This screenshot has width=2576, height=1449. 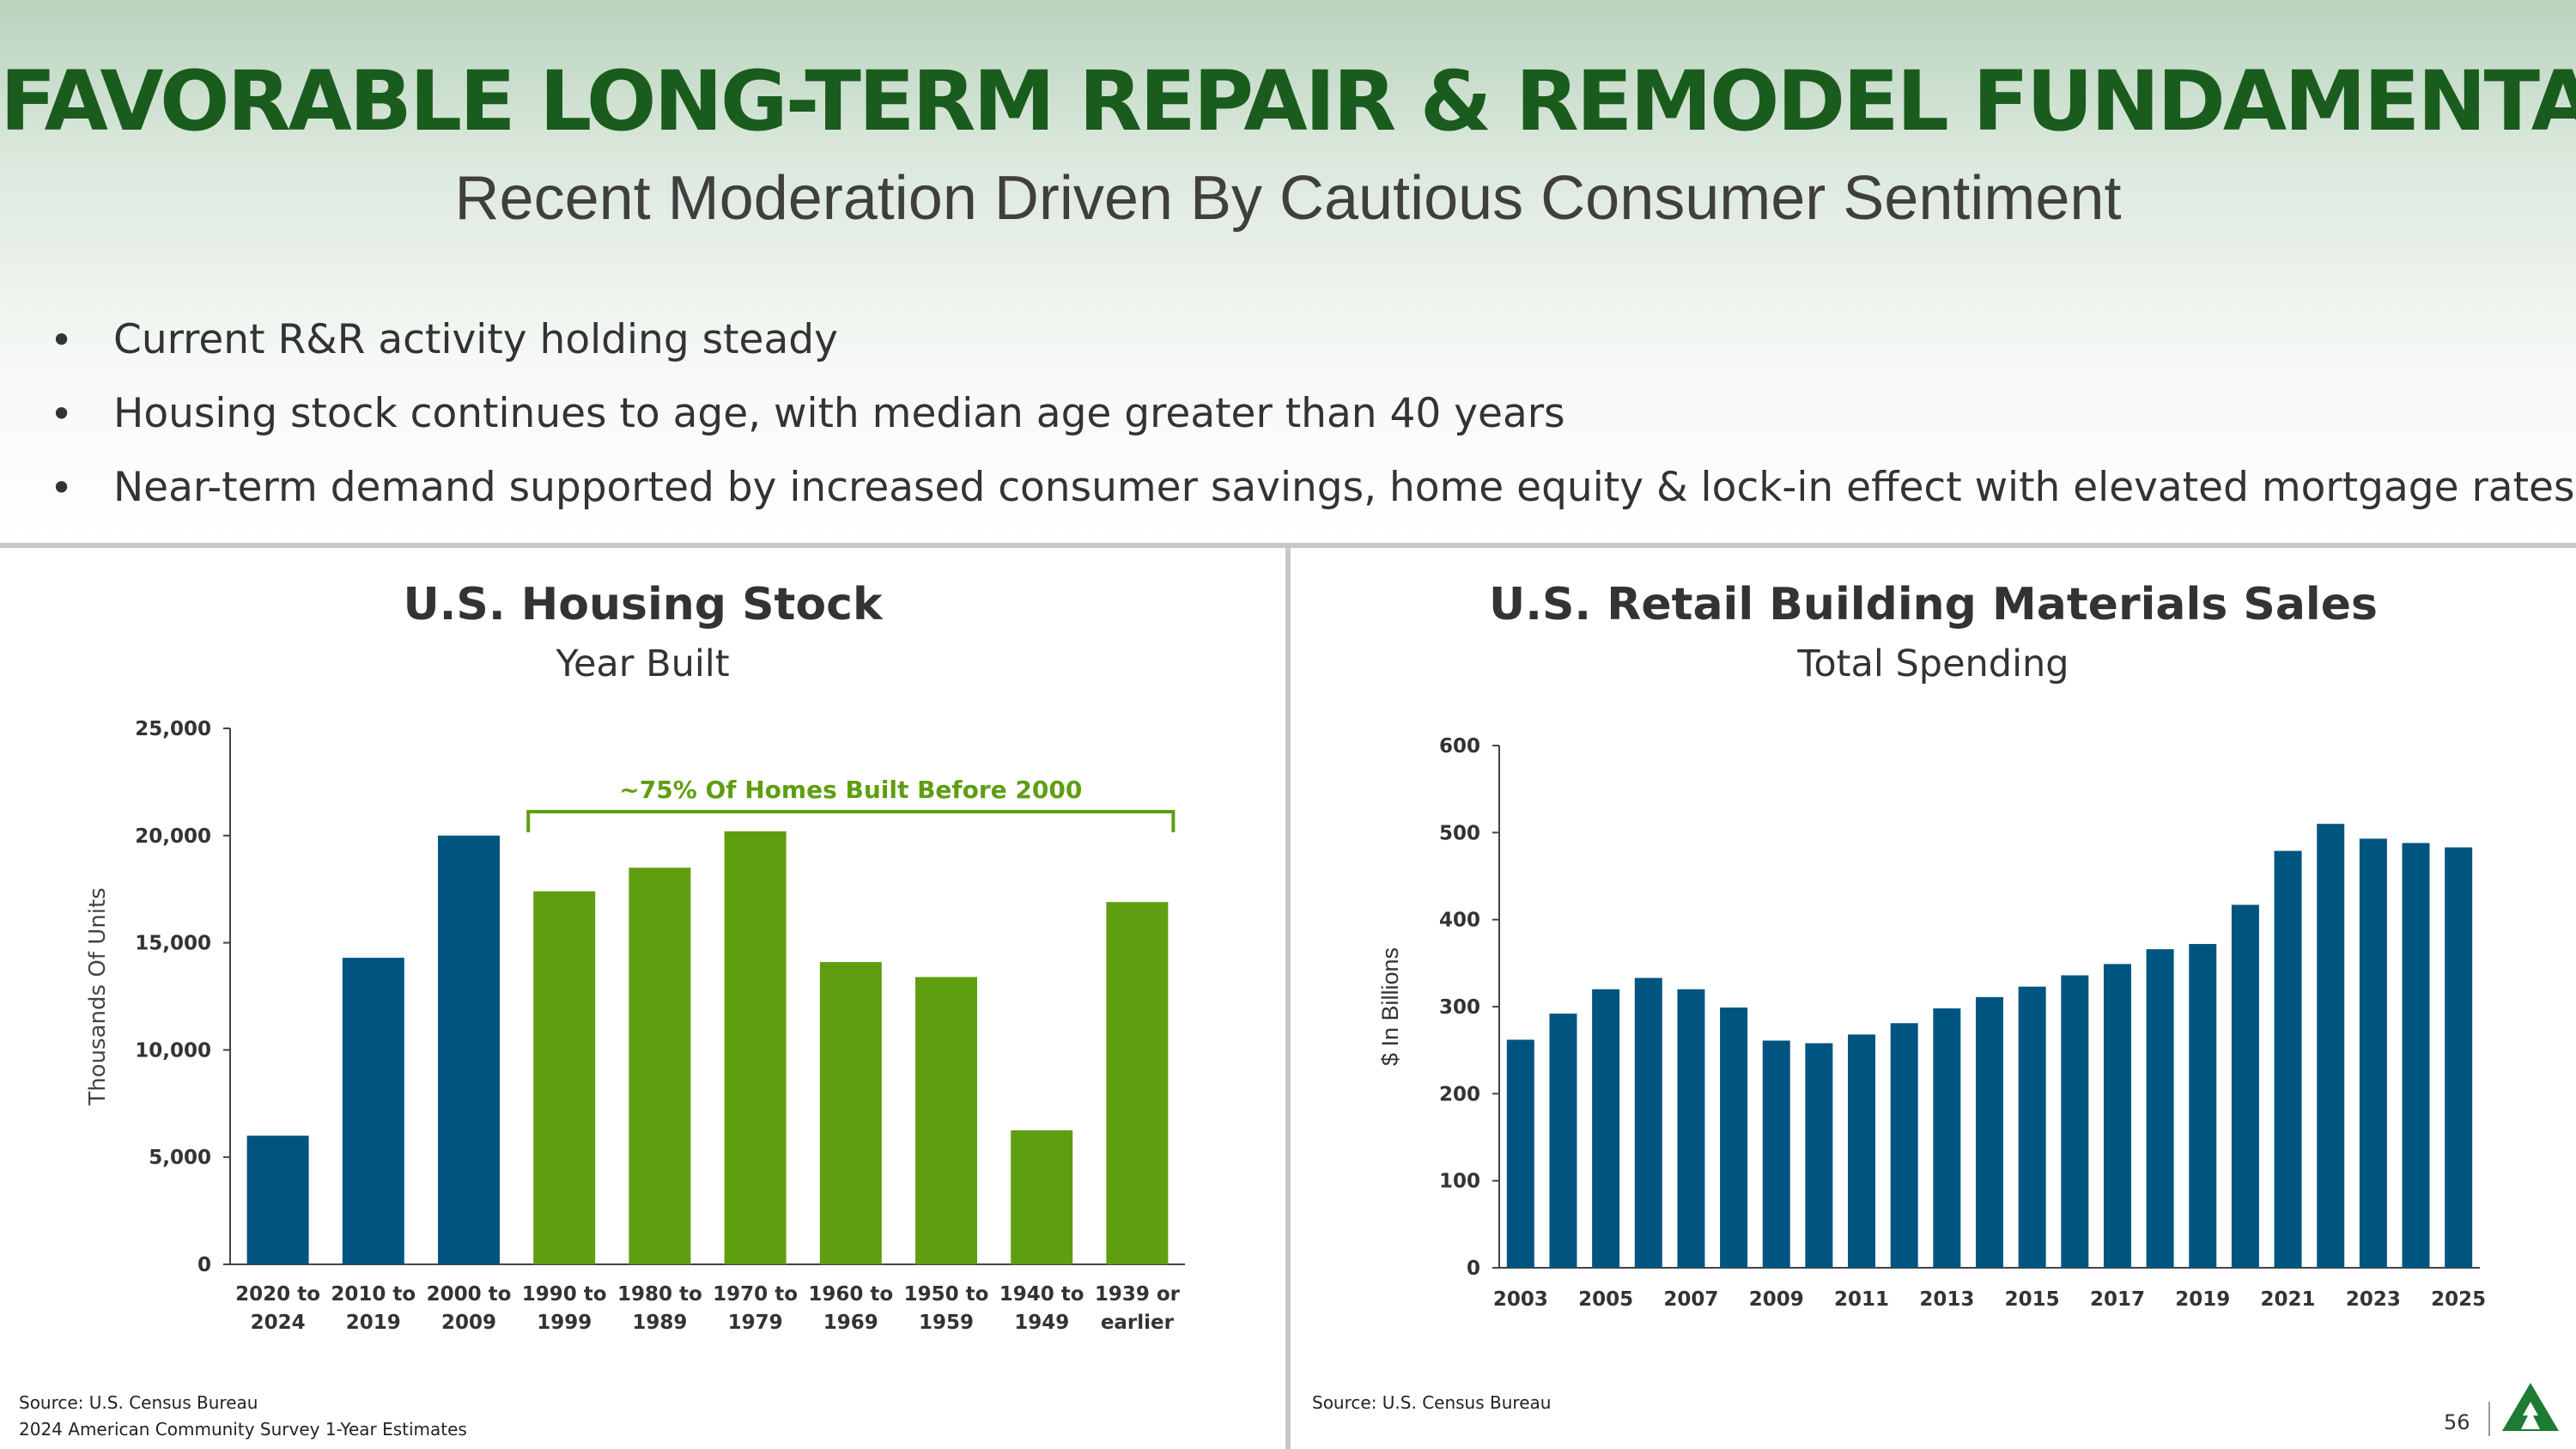 I want to click on x-tick-label: 2025, so click(x=2458, y=1299).